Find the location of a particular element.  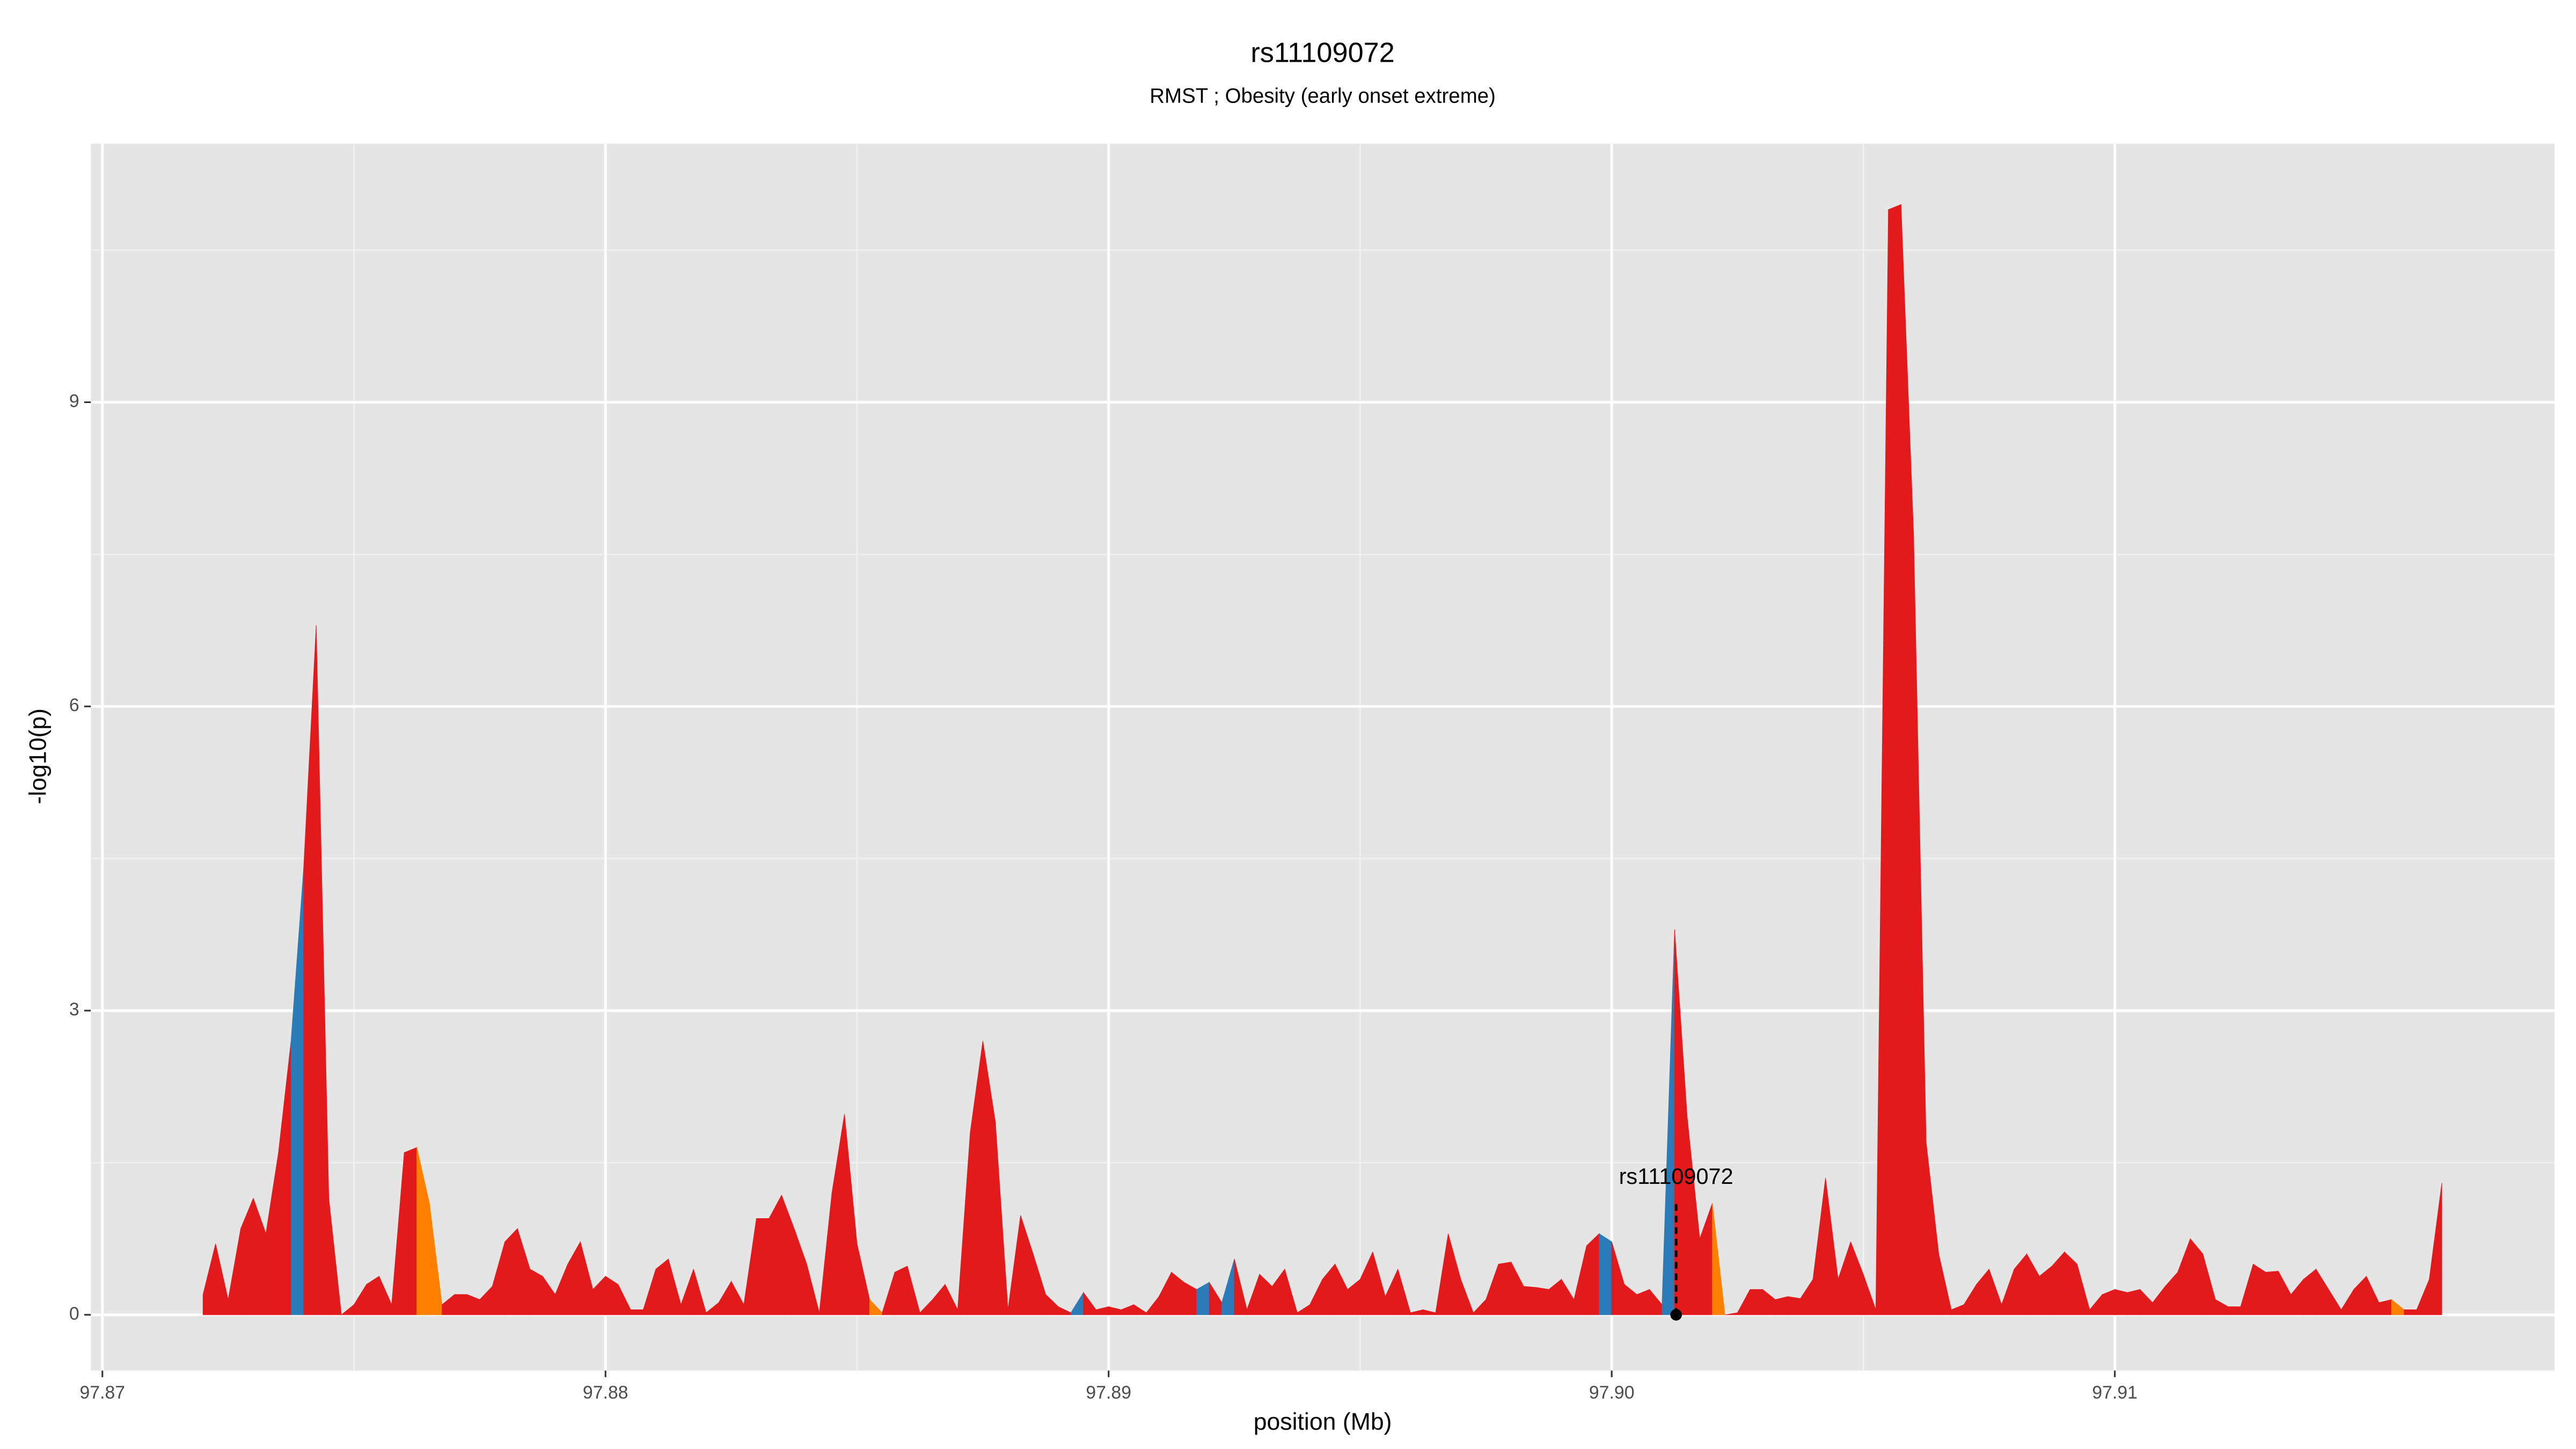

x-tick-label: 97.88 is located at coordinates (605, 1392).